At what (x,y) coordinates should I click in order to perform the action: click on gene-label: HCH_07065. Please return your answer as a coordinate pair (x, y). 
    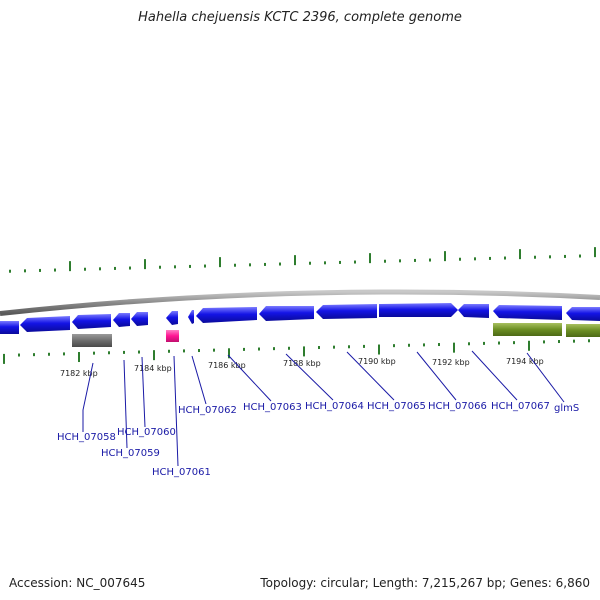
    Looking at the image, I should click on (396, 406).